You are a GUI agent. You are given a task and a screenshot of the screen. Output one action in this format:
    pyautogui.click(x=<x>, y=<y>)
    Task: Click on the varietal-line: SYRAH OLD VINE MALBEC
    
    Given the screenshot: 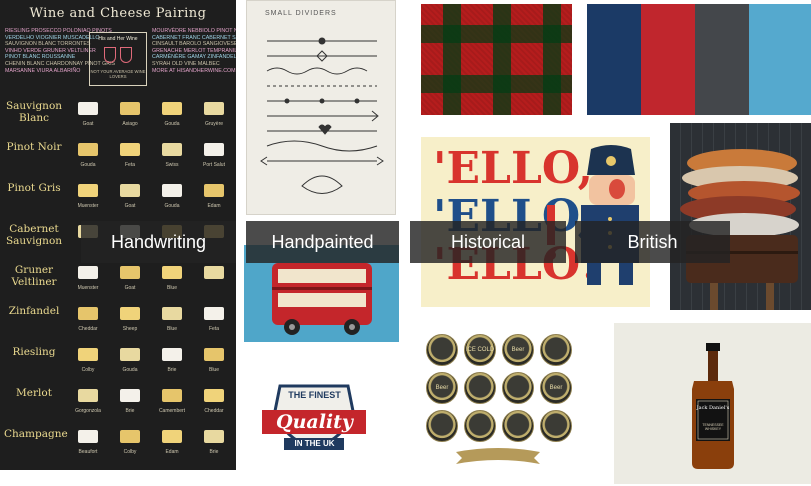 What is the action you would take?
    pyautogui.click(x=186, y=63)
    